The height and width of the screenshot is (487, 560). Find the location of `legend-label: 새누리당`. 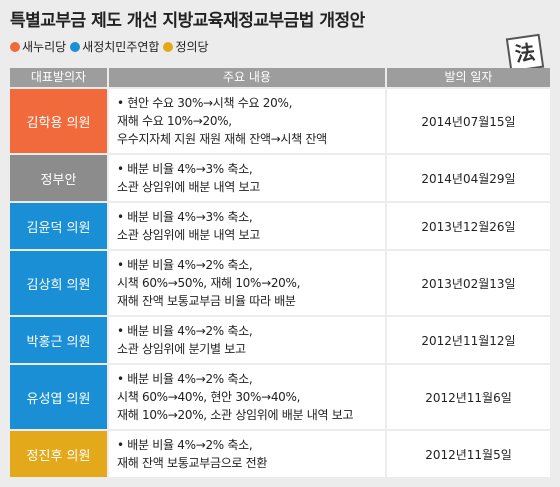

legend-label: 새누리당 is located at coordinates (44, 47).